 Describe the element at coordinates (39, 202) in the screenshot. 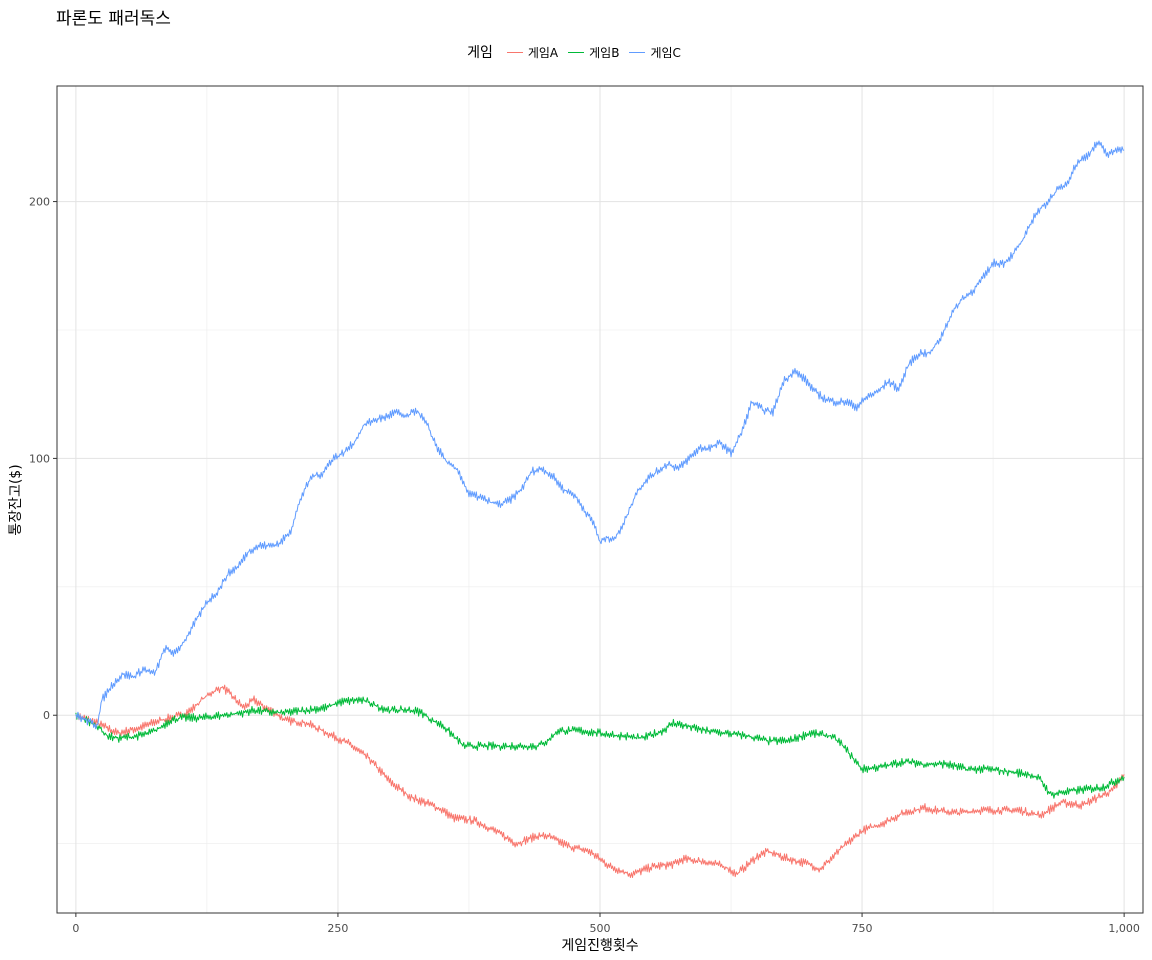

I see `y-tick-label: 200` at that location.